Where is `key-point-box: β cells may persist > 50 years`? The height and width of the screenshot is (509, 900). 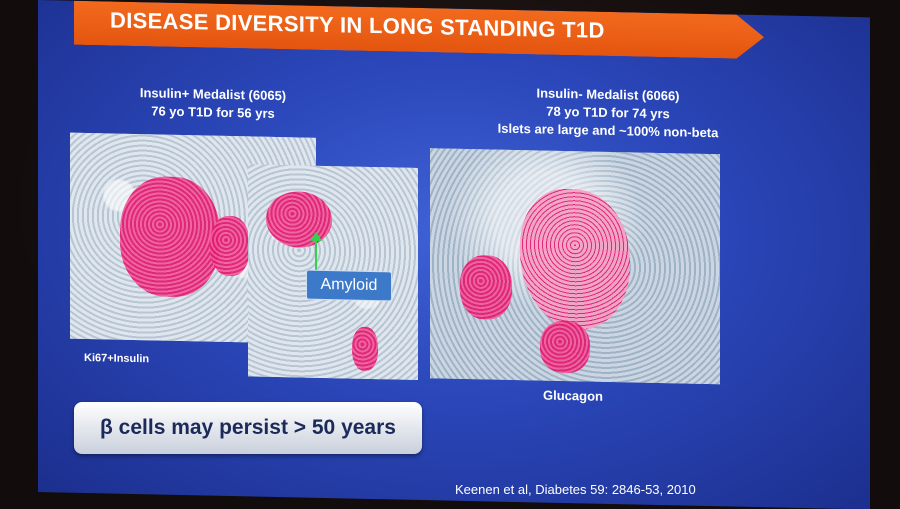 key-point-box: β cells may persist > 50 years is located at coordinates (248, 428).